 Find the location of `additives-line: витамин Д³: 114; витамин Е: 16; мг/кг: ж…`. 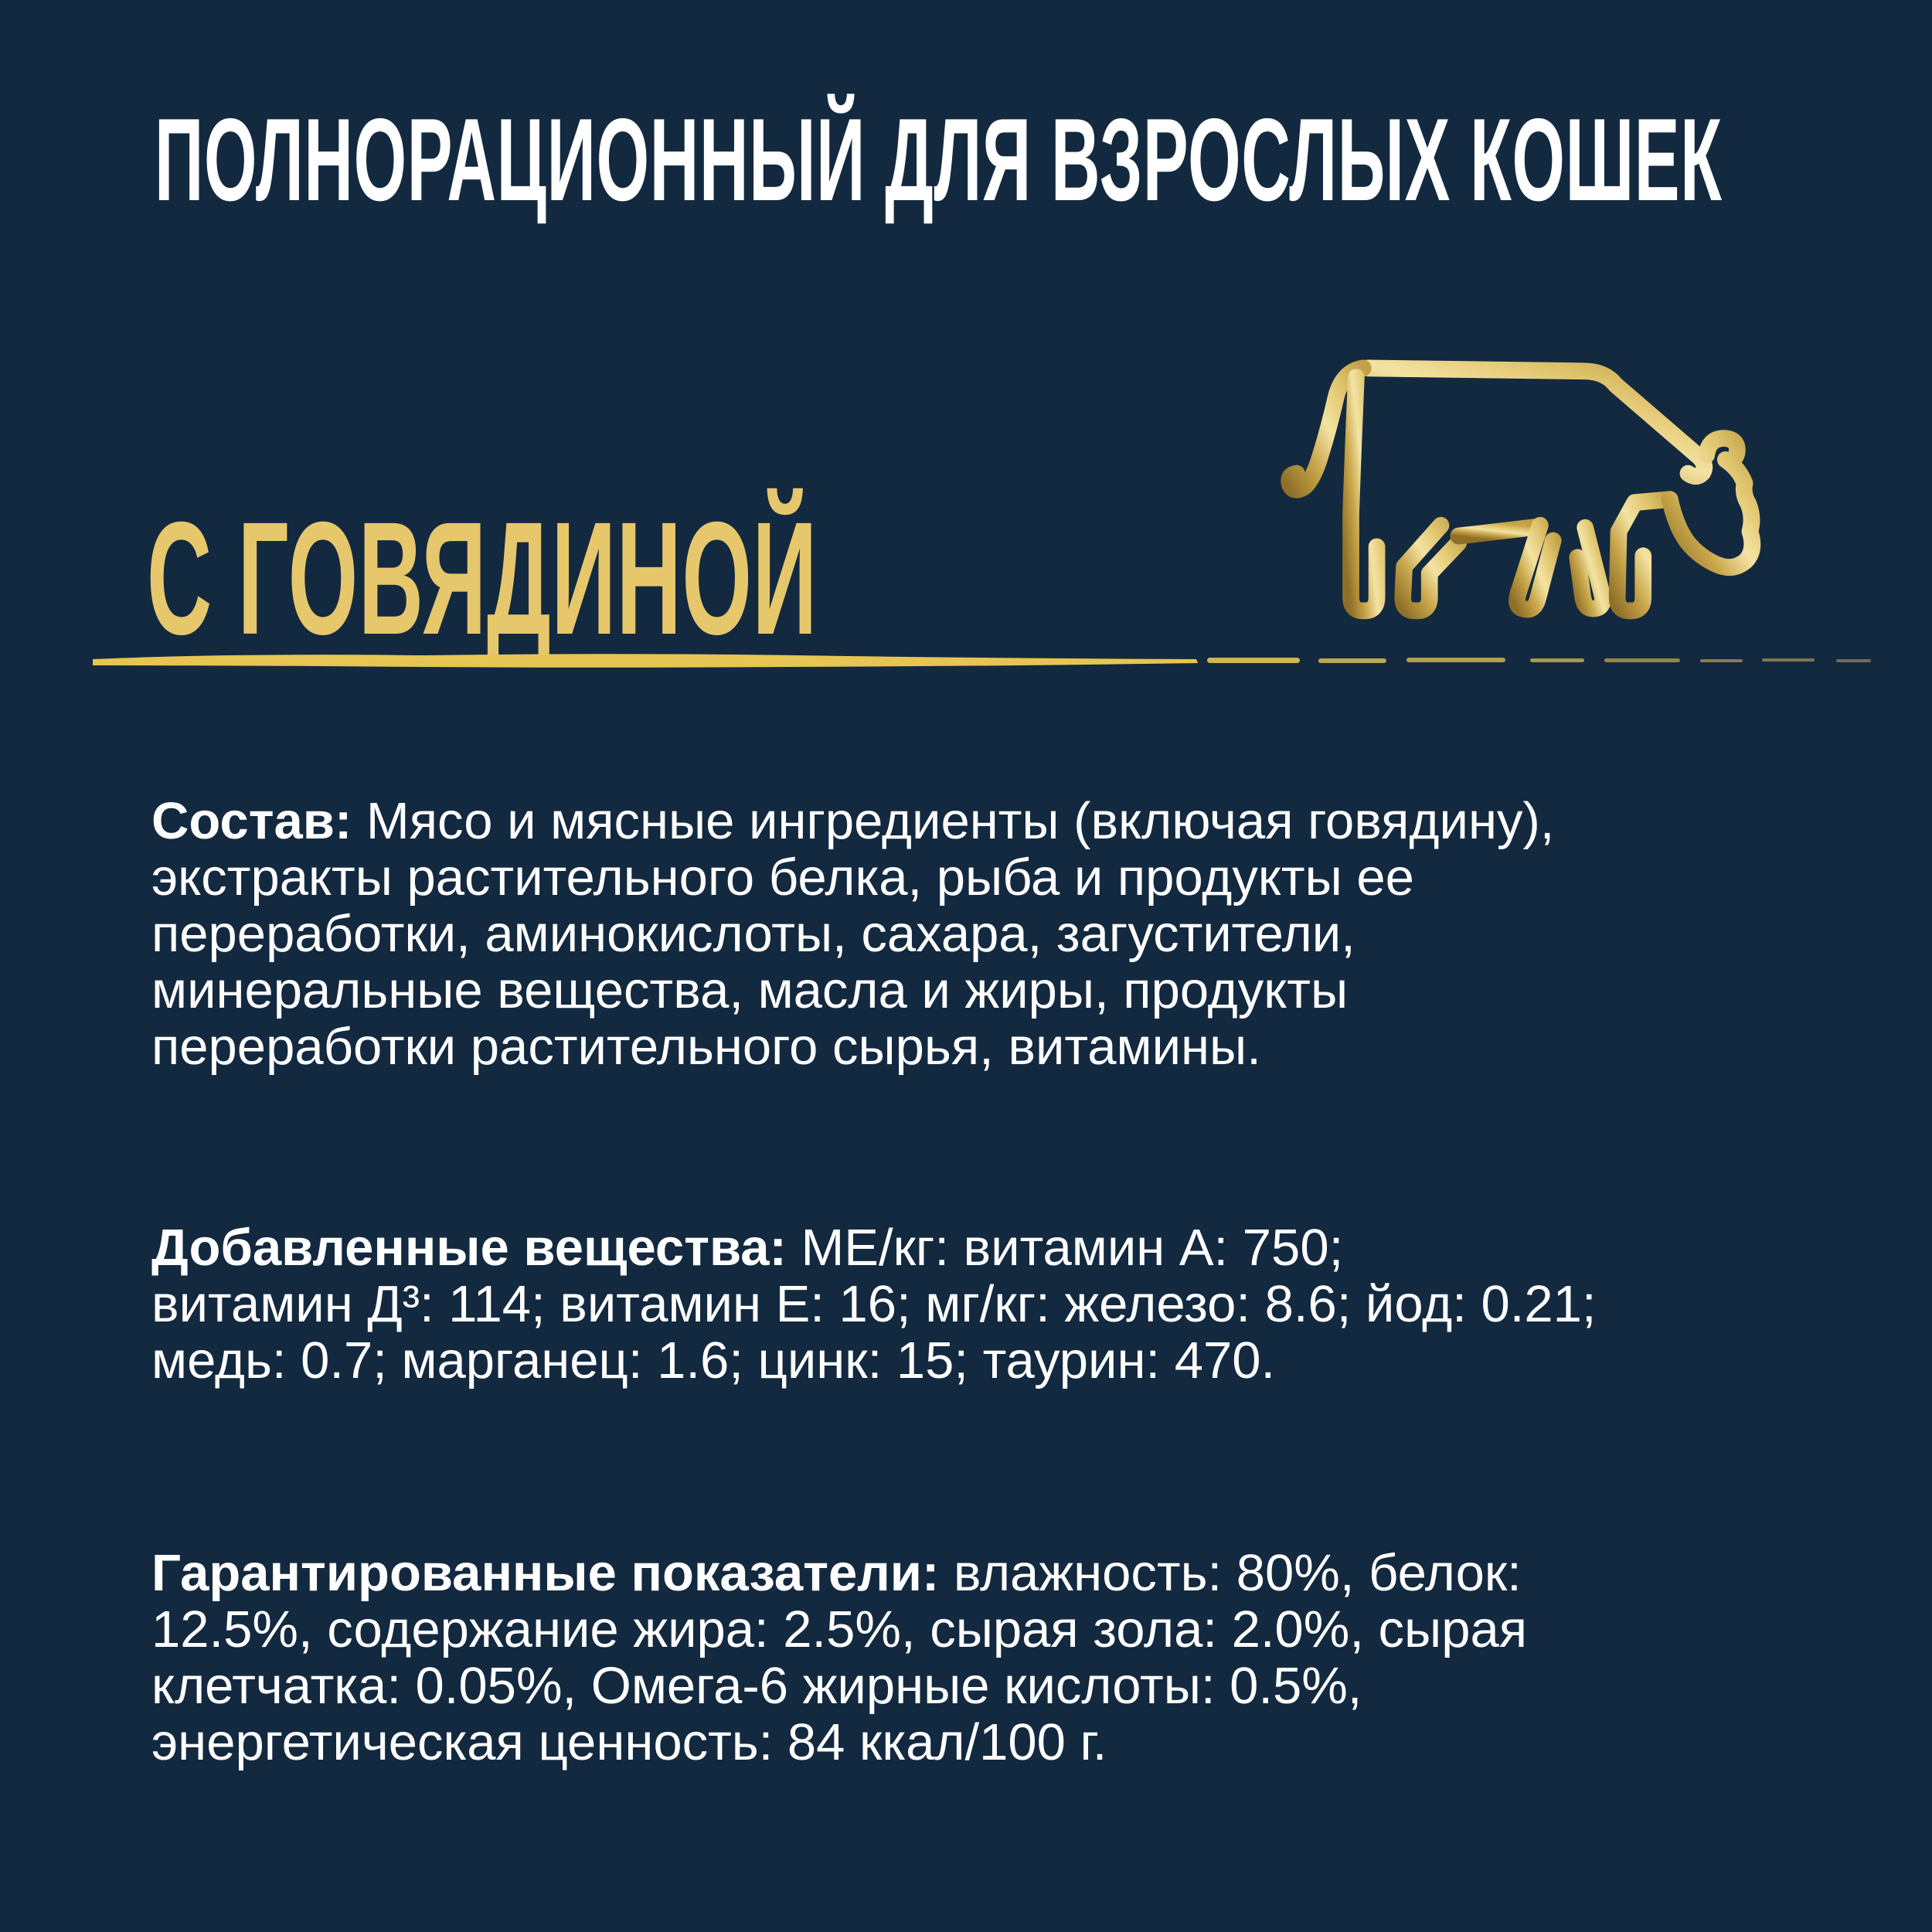

additives-line: витамин Д³: 114; витамин Е: 16; мг/кг: ж… is located at coordinates (874, 1304).